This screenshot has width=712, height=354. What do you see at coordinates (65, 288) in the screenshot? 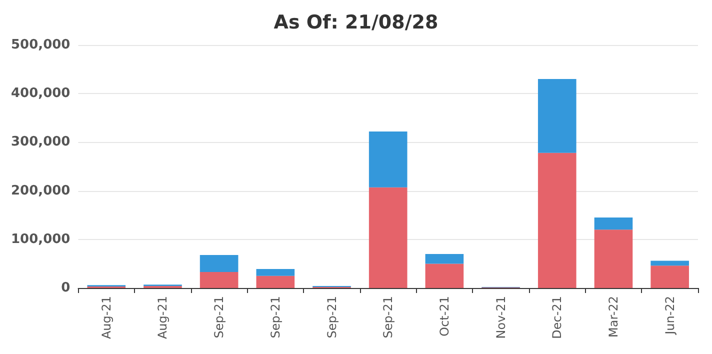
I see `y-tick-label: 0` at bounding box center [65, 288].